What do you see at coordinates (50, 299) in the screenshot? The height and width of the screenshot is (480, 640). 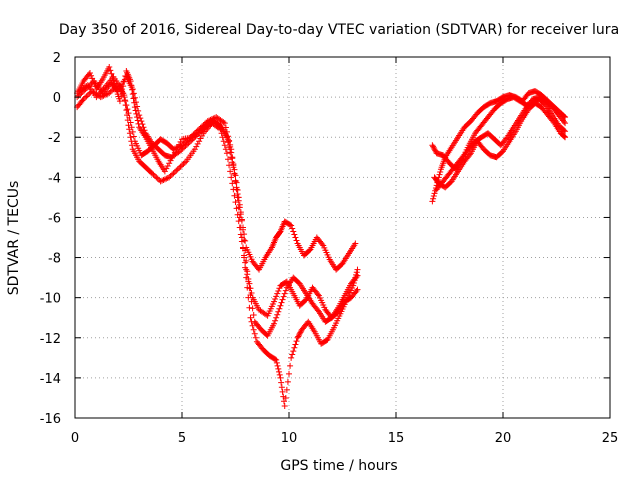 I see `y-tick-label: -10` at bounding box center [50, 299].